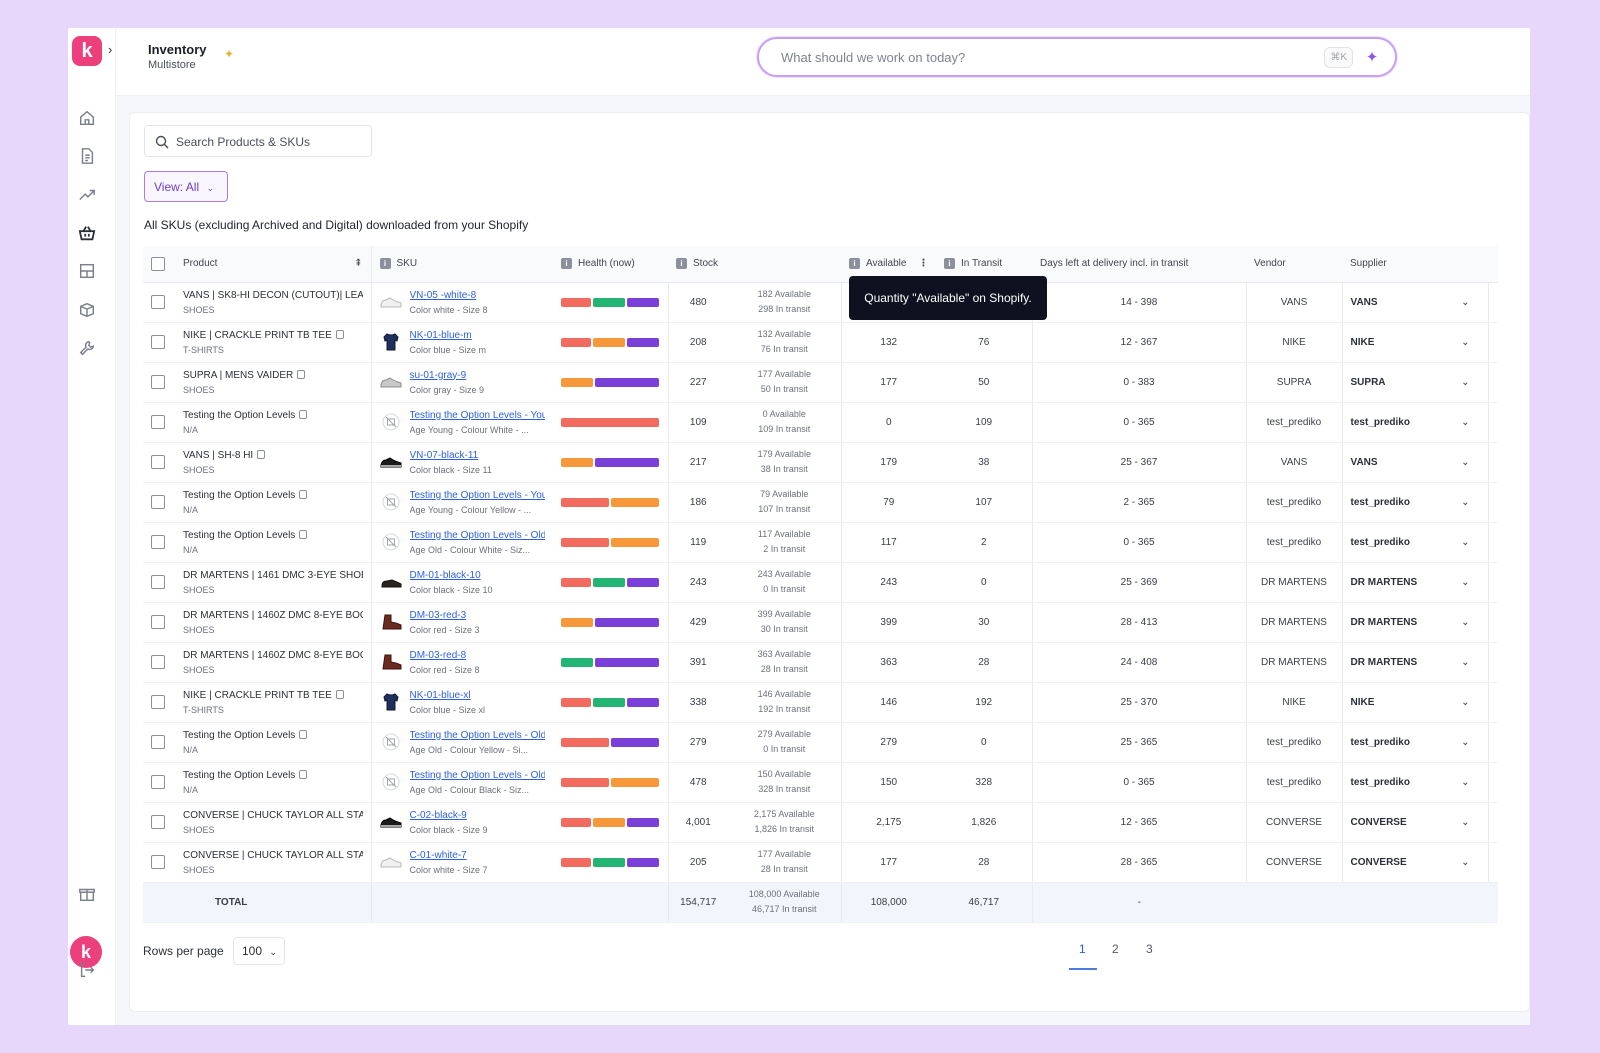 This screenshot has height=1053, width=1600. I want to click on chevron-right-icon: ›, so click(110, 49).